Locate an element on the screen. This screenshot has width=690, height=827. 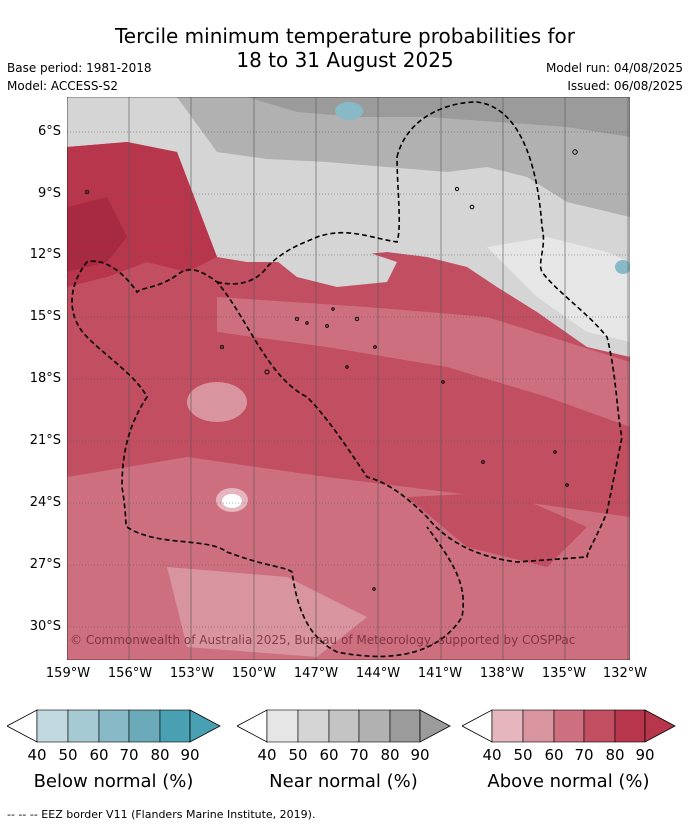
legend-title-above: Above normal (%) is located at coordinates (568, 781).